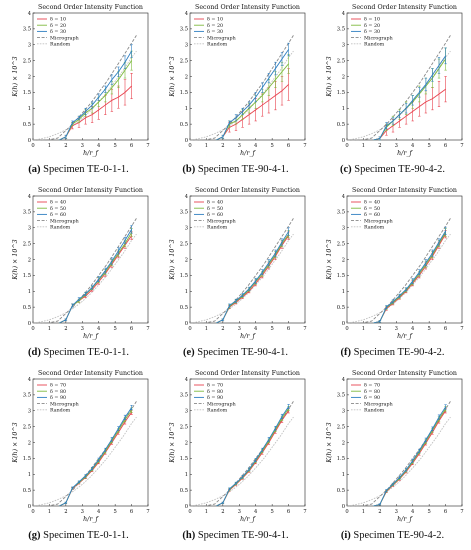 The height and width of the screenshot is (550, 471). What do you see at coordinates (78, 352) in the screenshot?
I see `panel-caption: (d) Specimen TE-0-1-1.` at bounding box center [78, 352].